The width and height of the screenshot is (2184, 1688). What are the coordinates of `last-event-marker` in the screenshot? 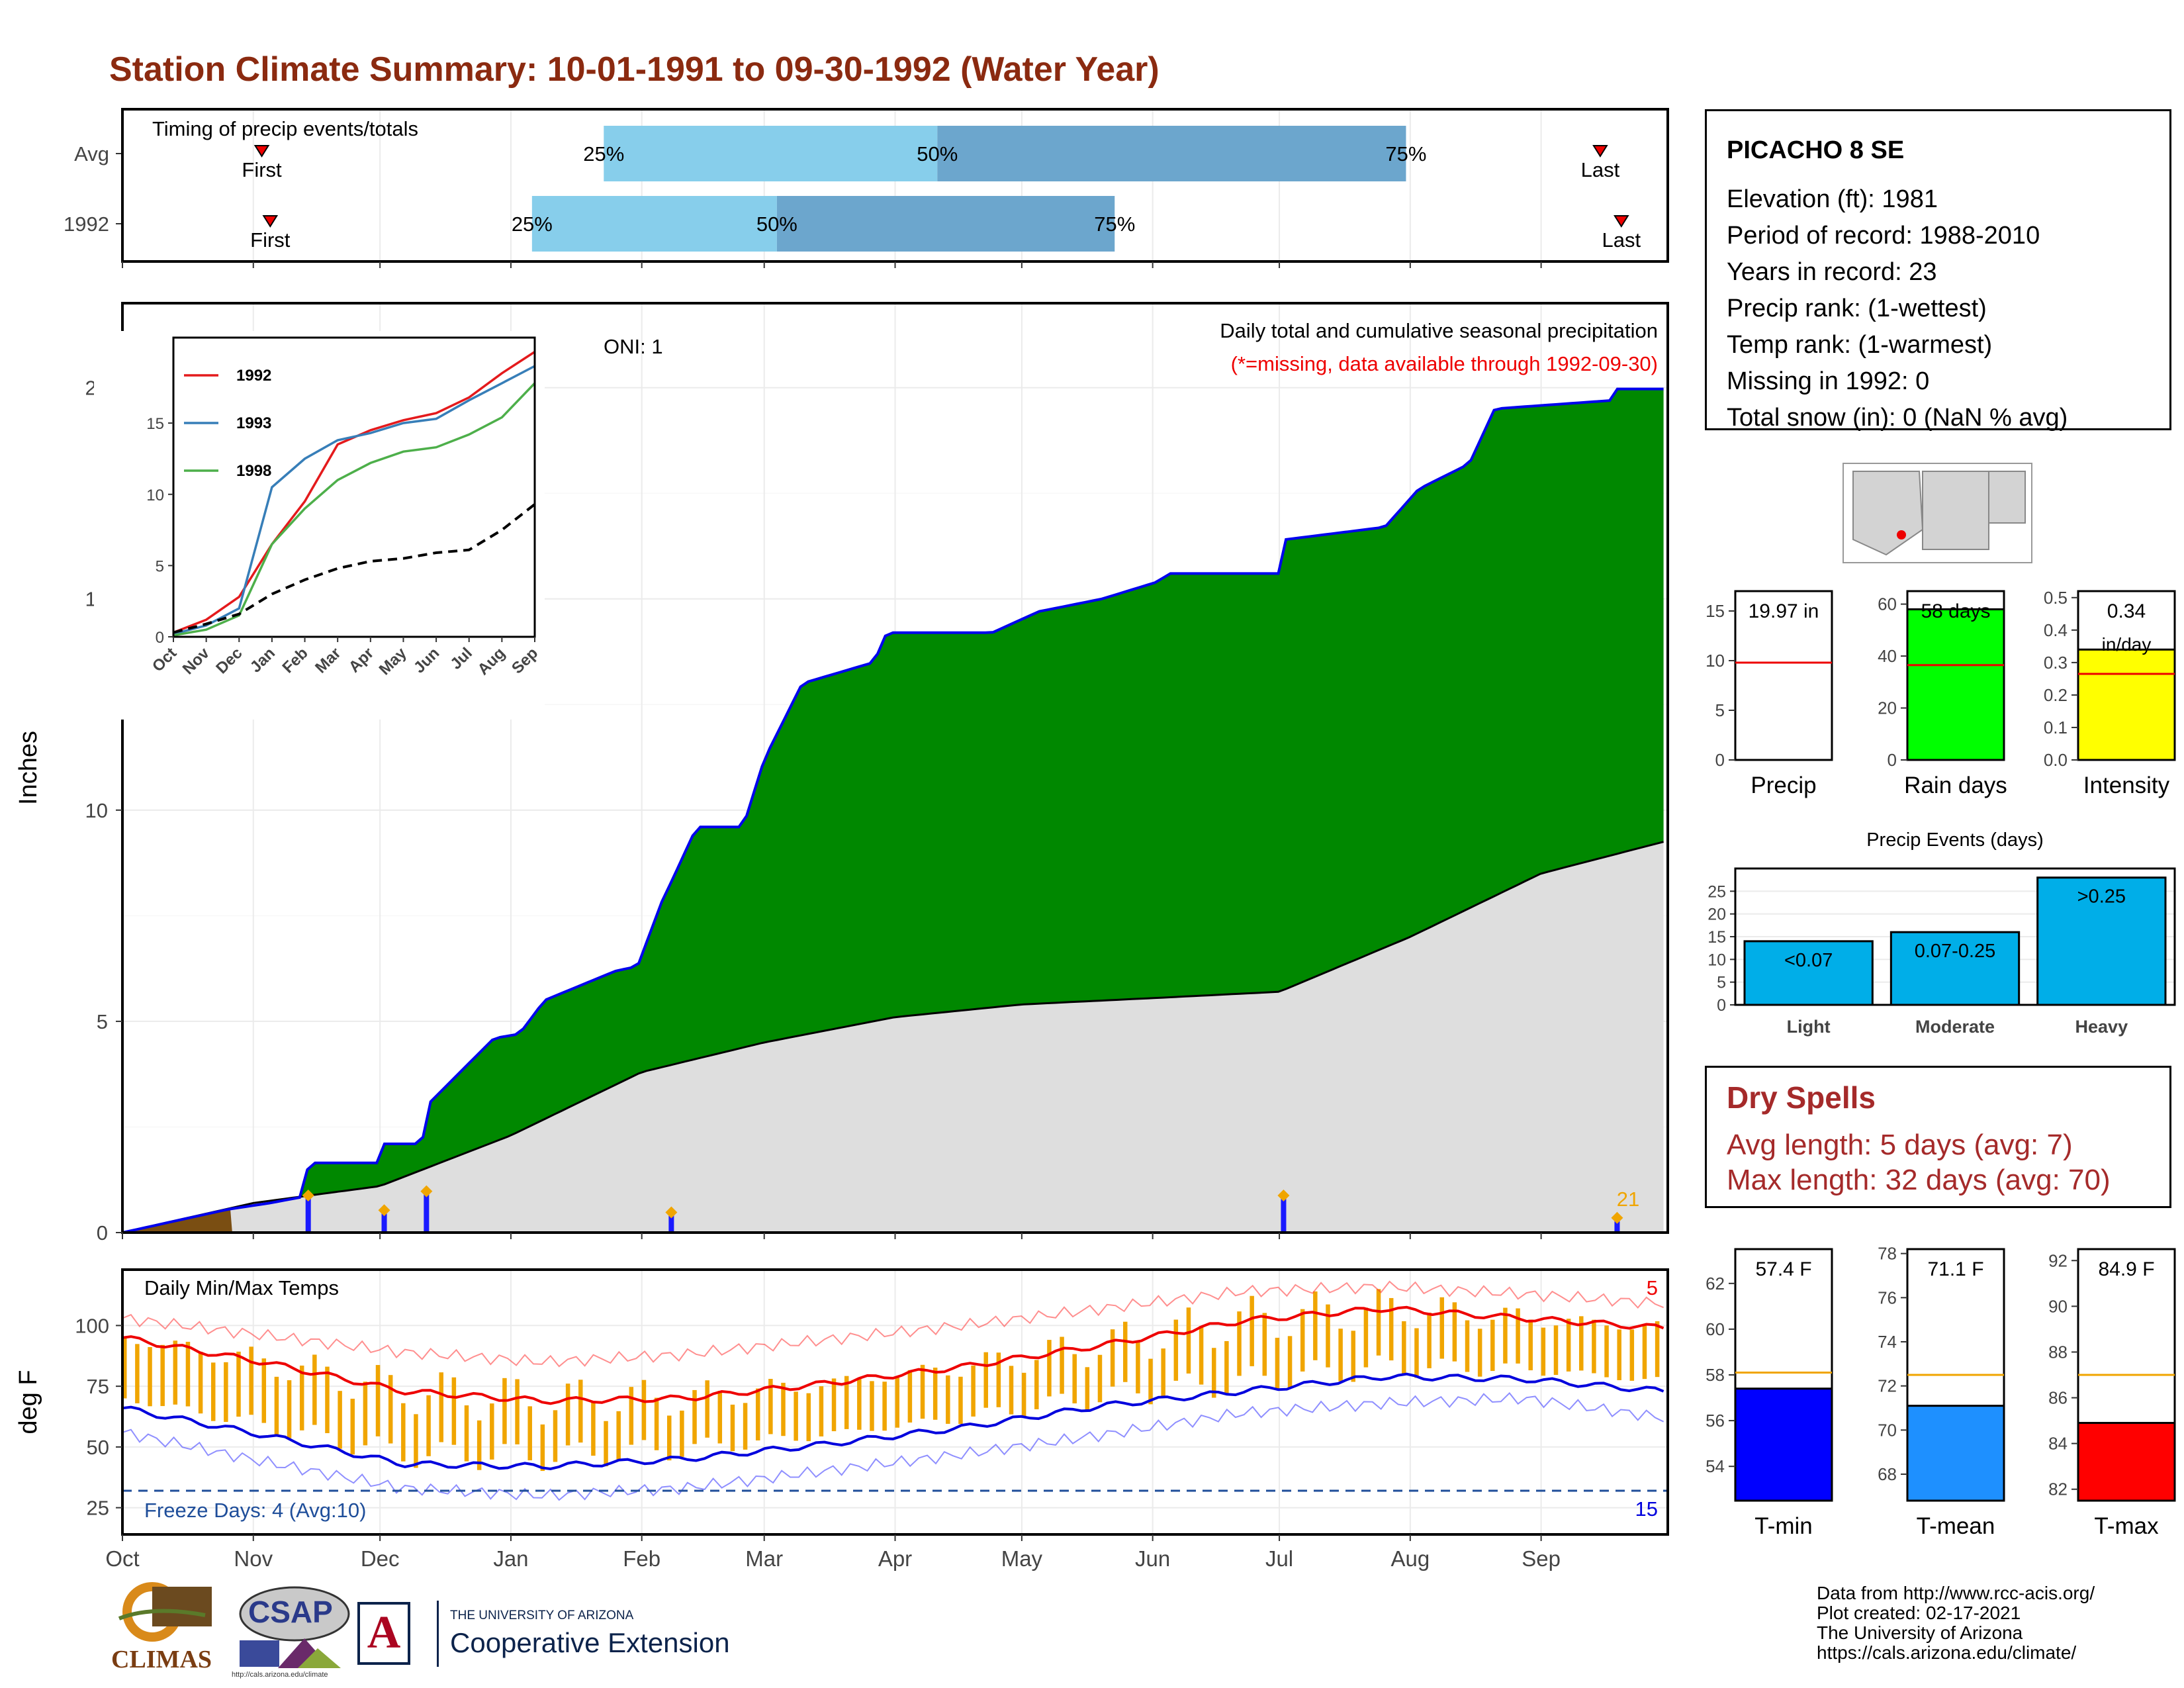 It's located at (1600, 151).